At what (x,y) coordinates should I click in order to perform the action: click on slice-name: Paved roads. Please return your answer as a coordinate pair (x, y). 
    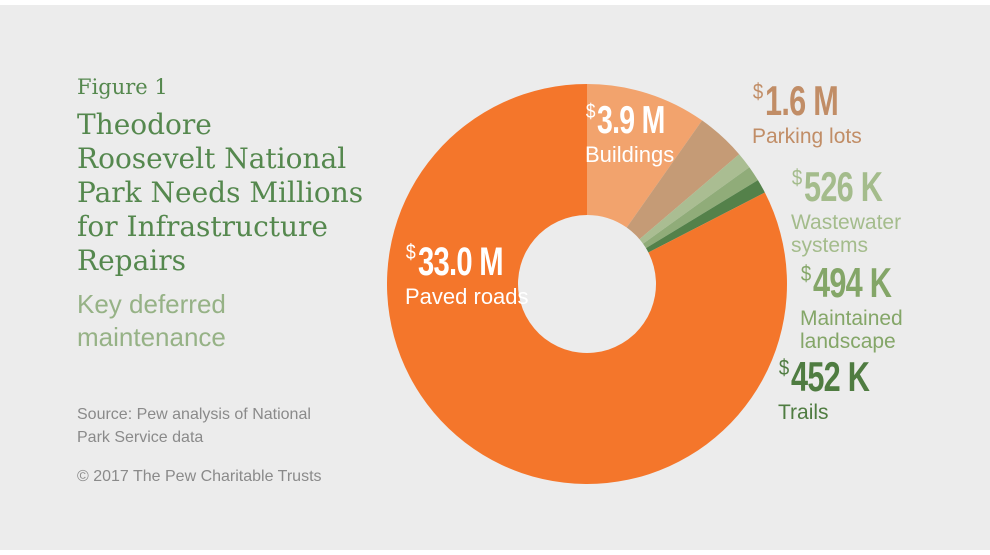
    Looking at the image, I should click on (467, 296).